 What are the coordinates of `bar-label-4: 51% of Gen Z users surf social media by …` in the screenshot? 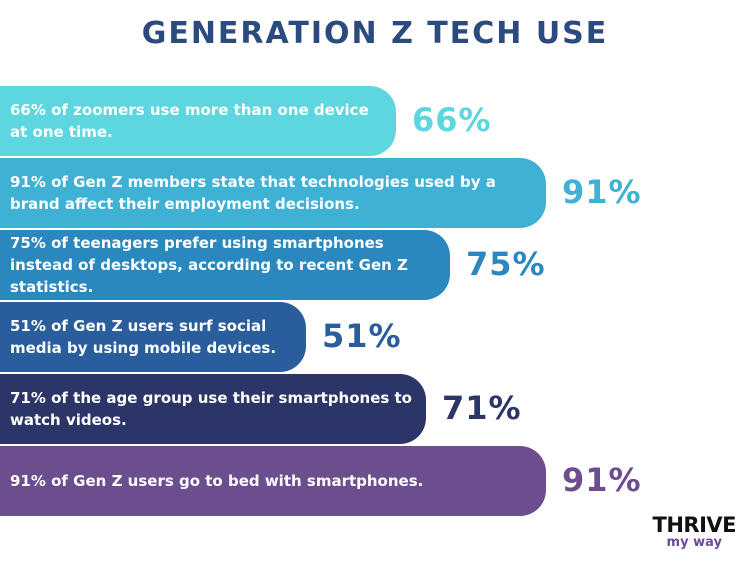 It's located at (143, 337).